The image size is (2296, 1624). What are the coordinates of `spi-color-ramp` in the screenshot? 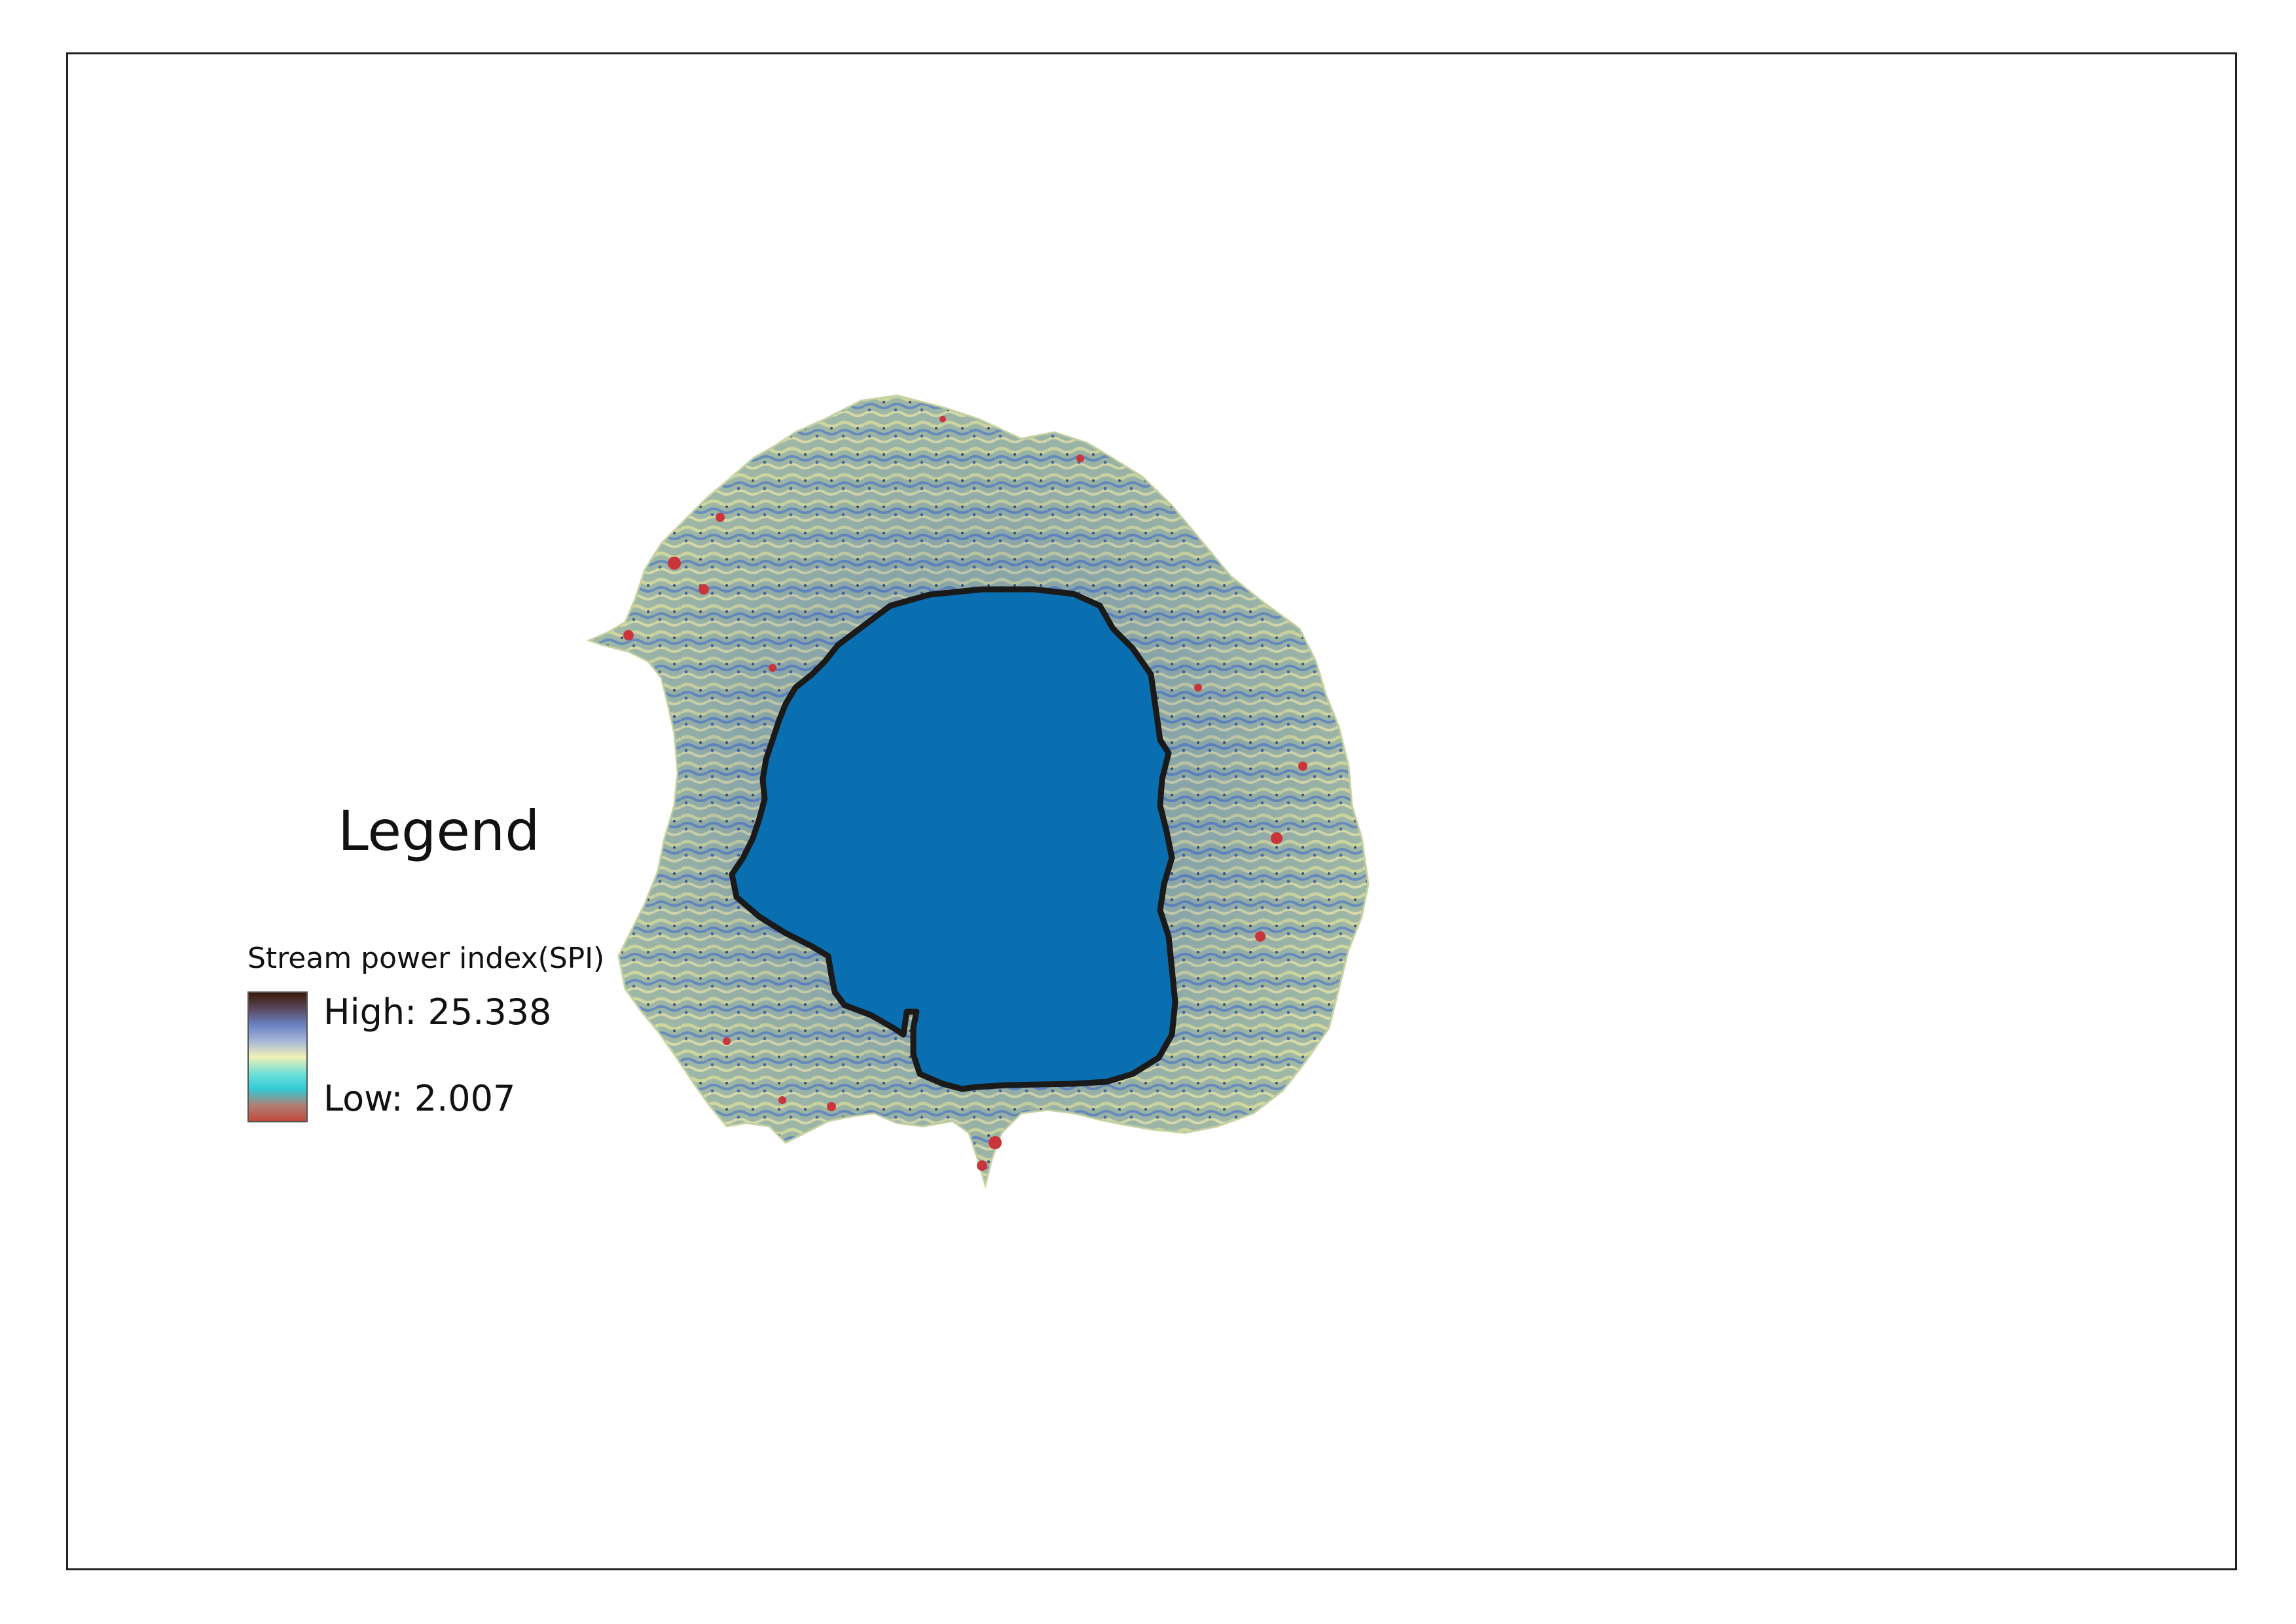 It's located at (277, 1056).